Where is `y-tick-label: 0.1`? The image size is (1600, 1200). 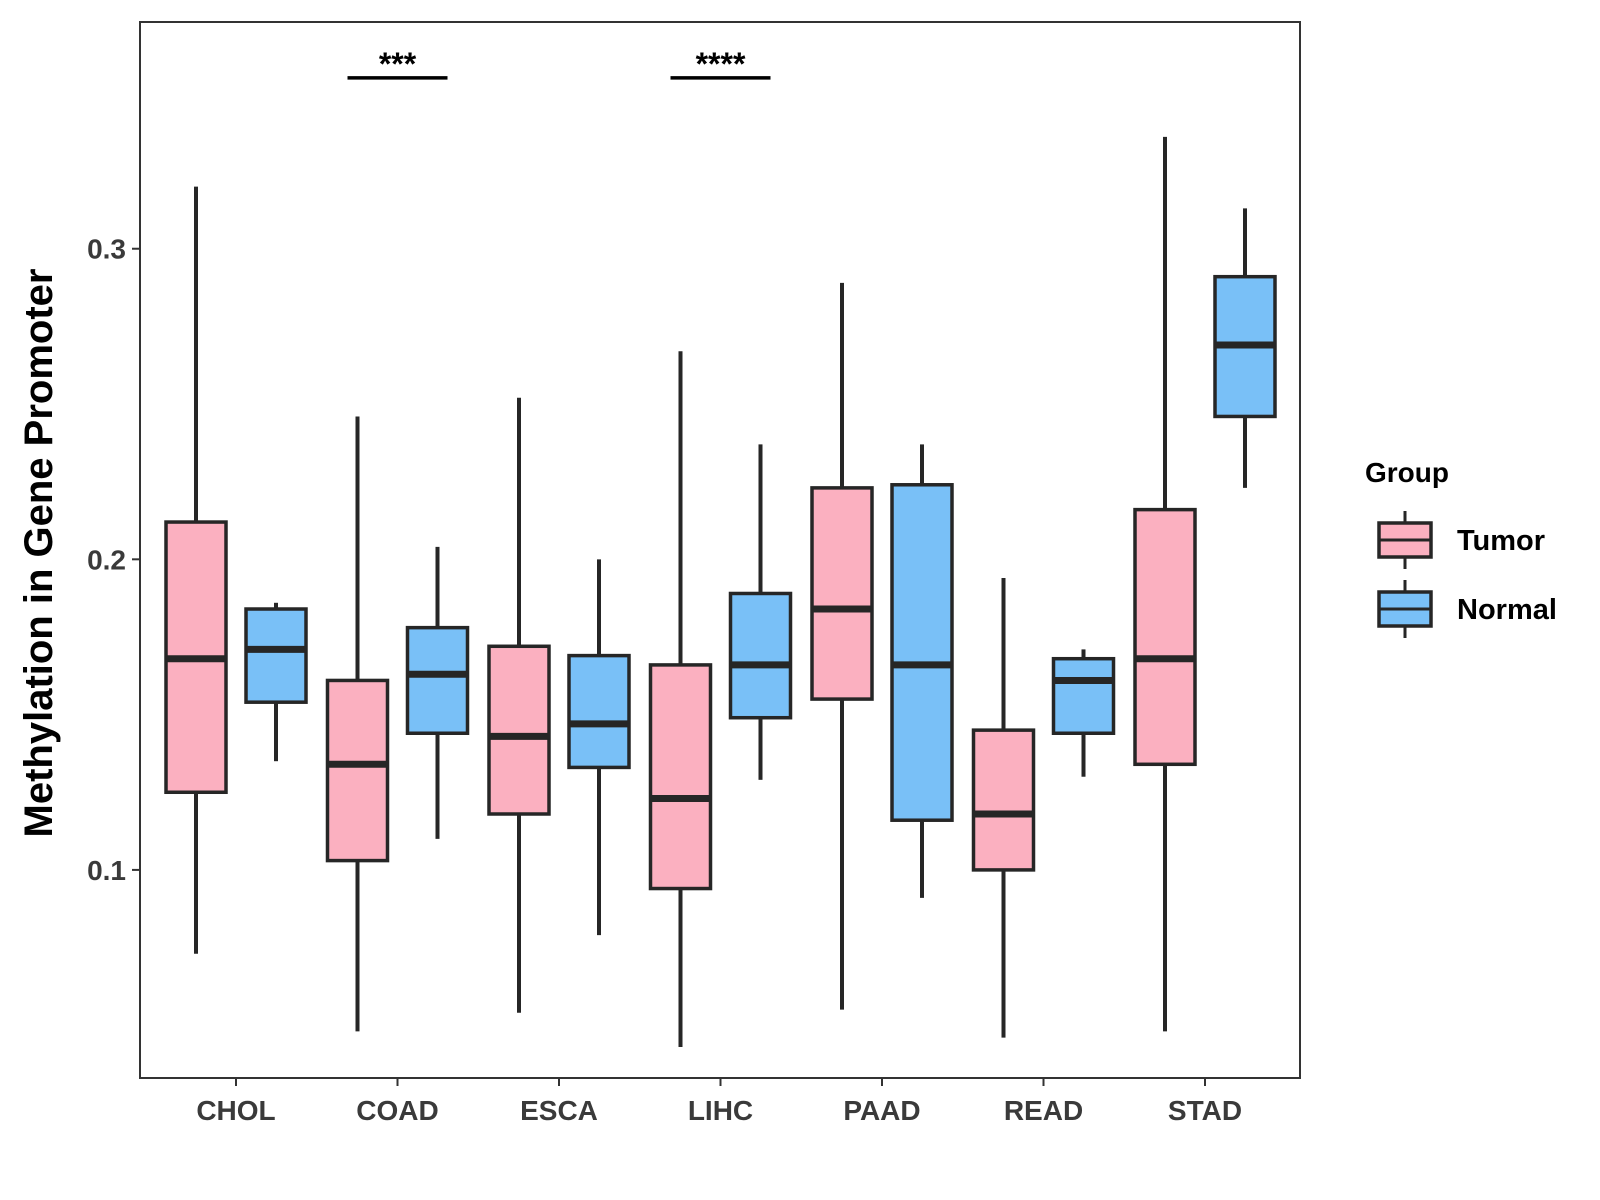 y-tick-label: 0.1 is located at coordinates (106, 870).